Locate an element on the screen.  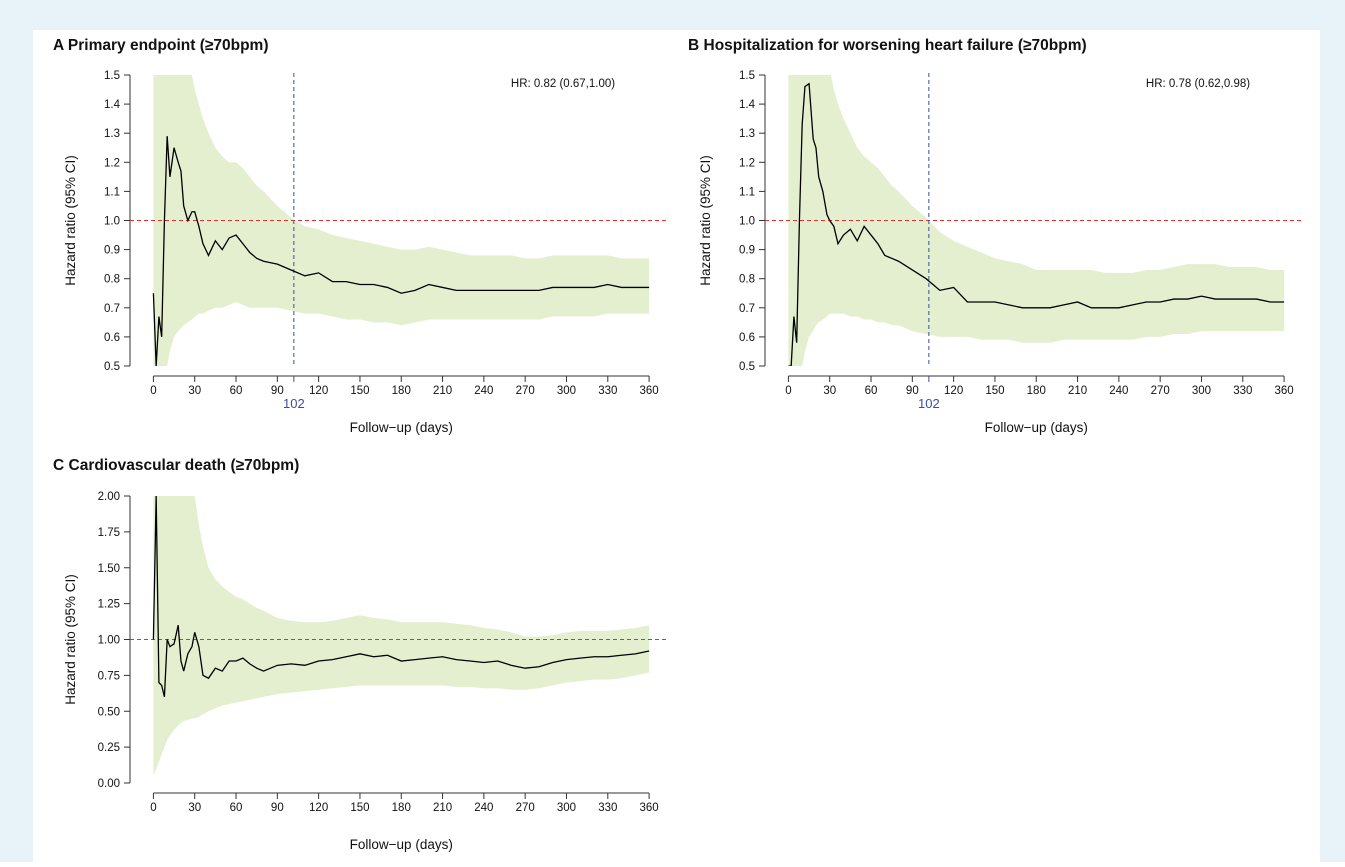
annotation: HR: 0.78 (0.62,0.98) is located at coordinates (1198, 84).